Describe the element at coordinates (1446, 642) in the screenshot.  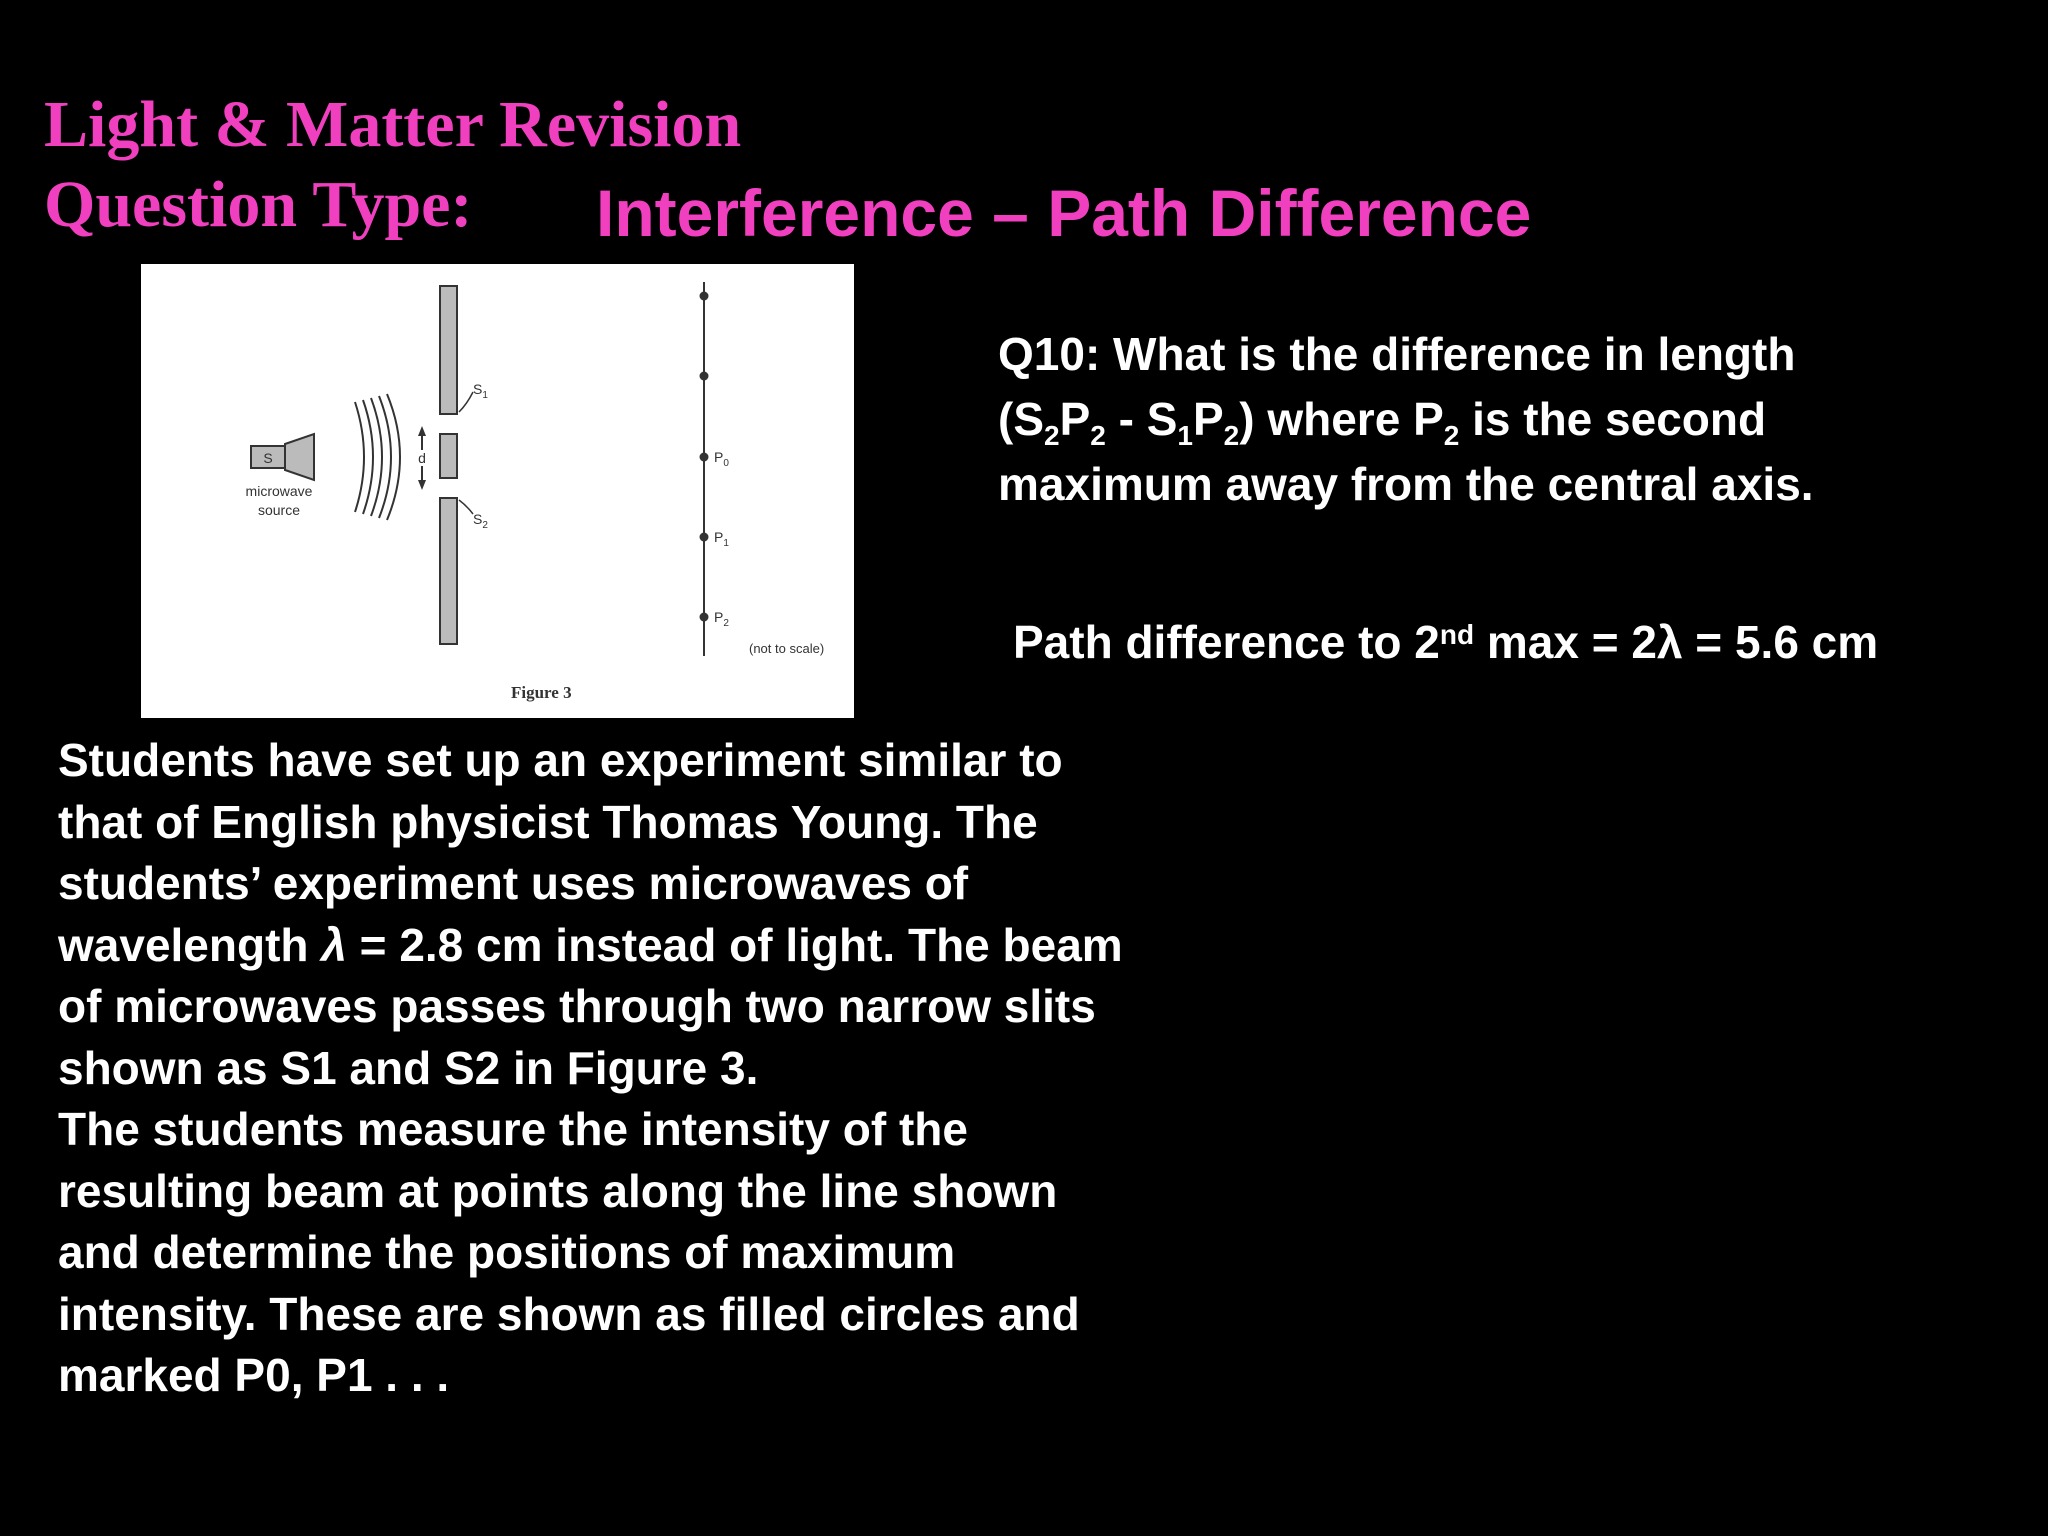
I see `answer-text: Path difference to 2nd max = 2λ = 5.6 cm` at that location.